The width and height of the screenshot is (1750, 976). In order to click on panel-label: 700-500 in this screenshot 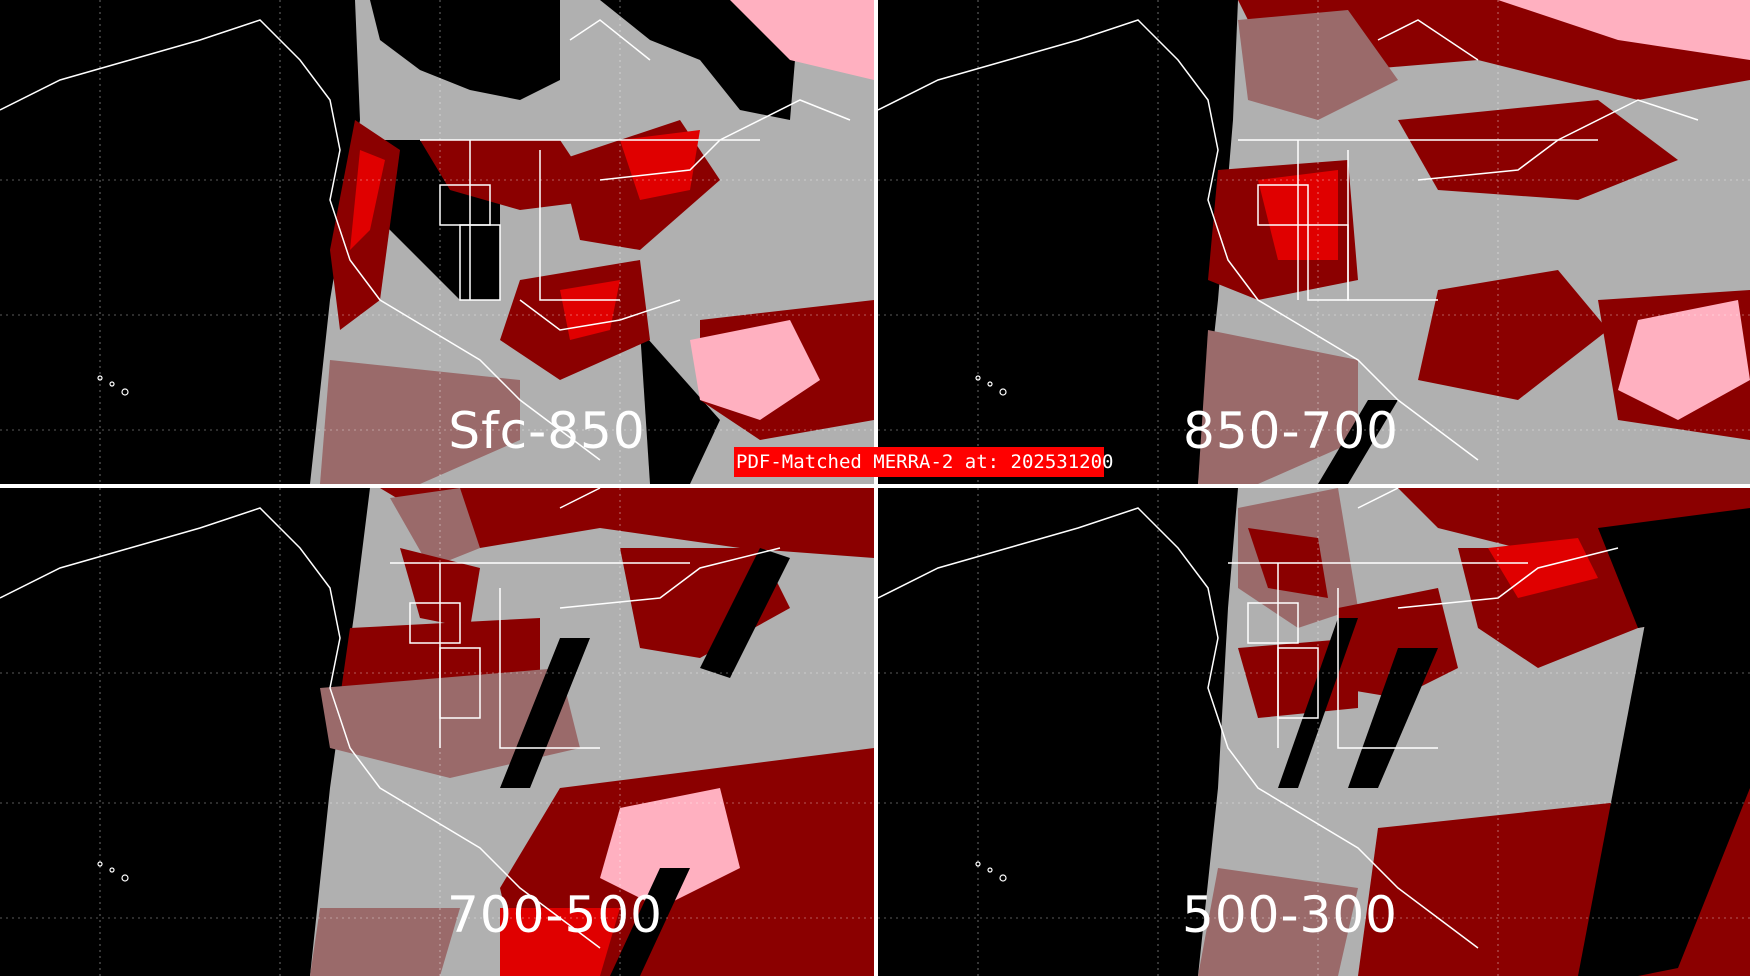, I will do `click(555, 915)`.